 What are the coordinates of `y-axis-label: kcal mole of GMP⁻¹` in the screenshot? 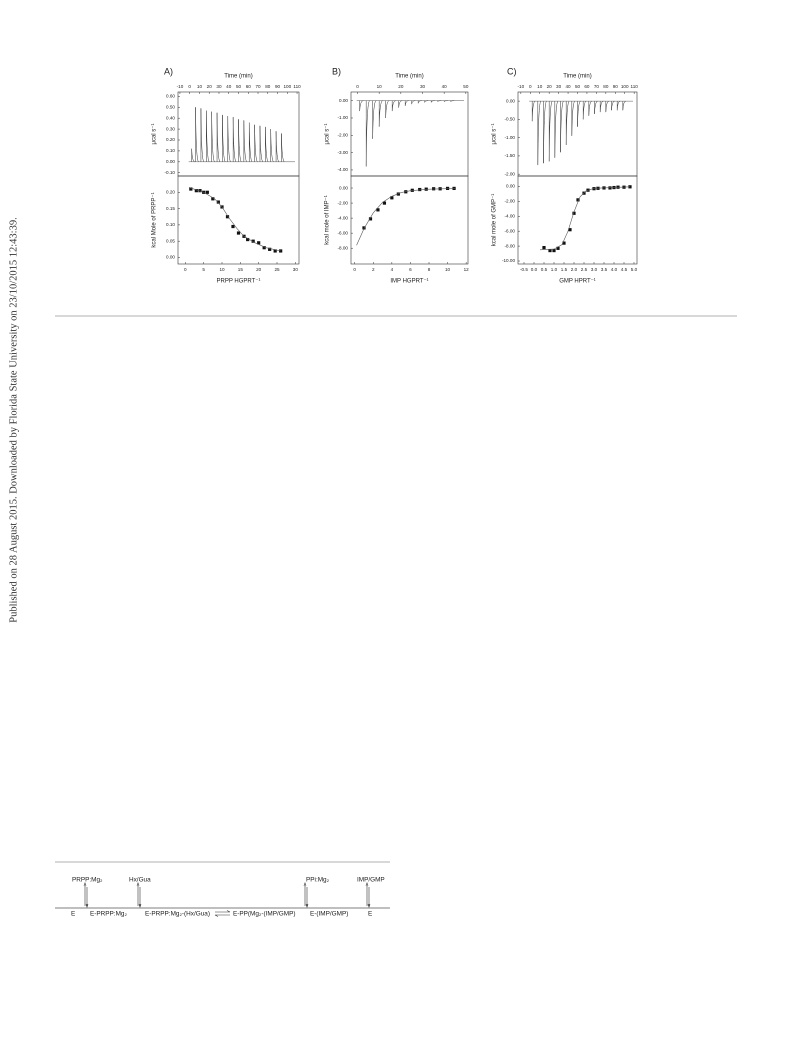 It's located at (495, 220).